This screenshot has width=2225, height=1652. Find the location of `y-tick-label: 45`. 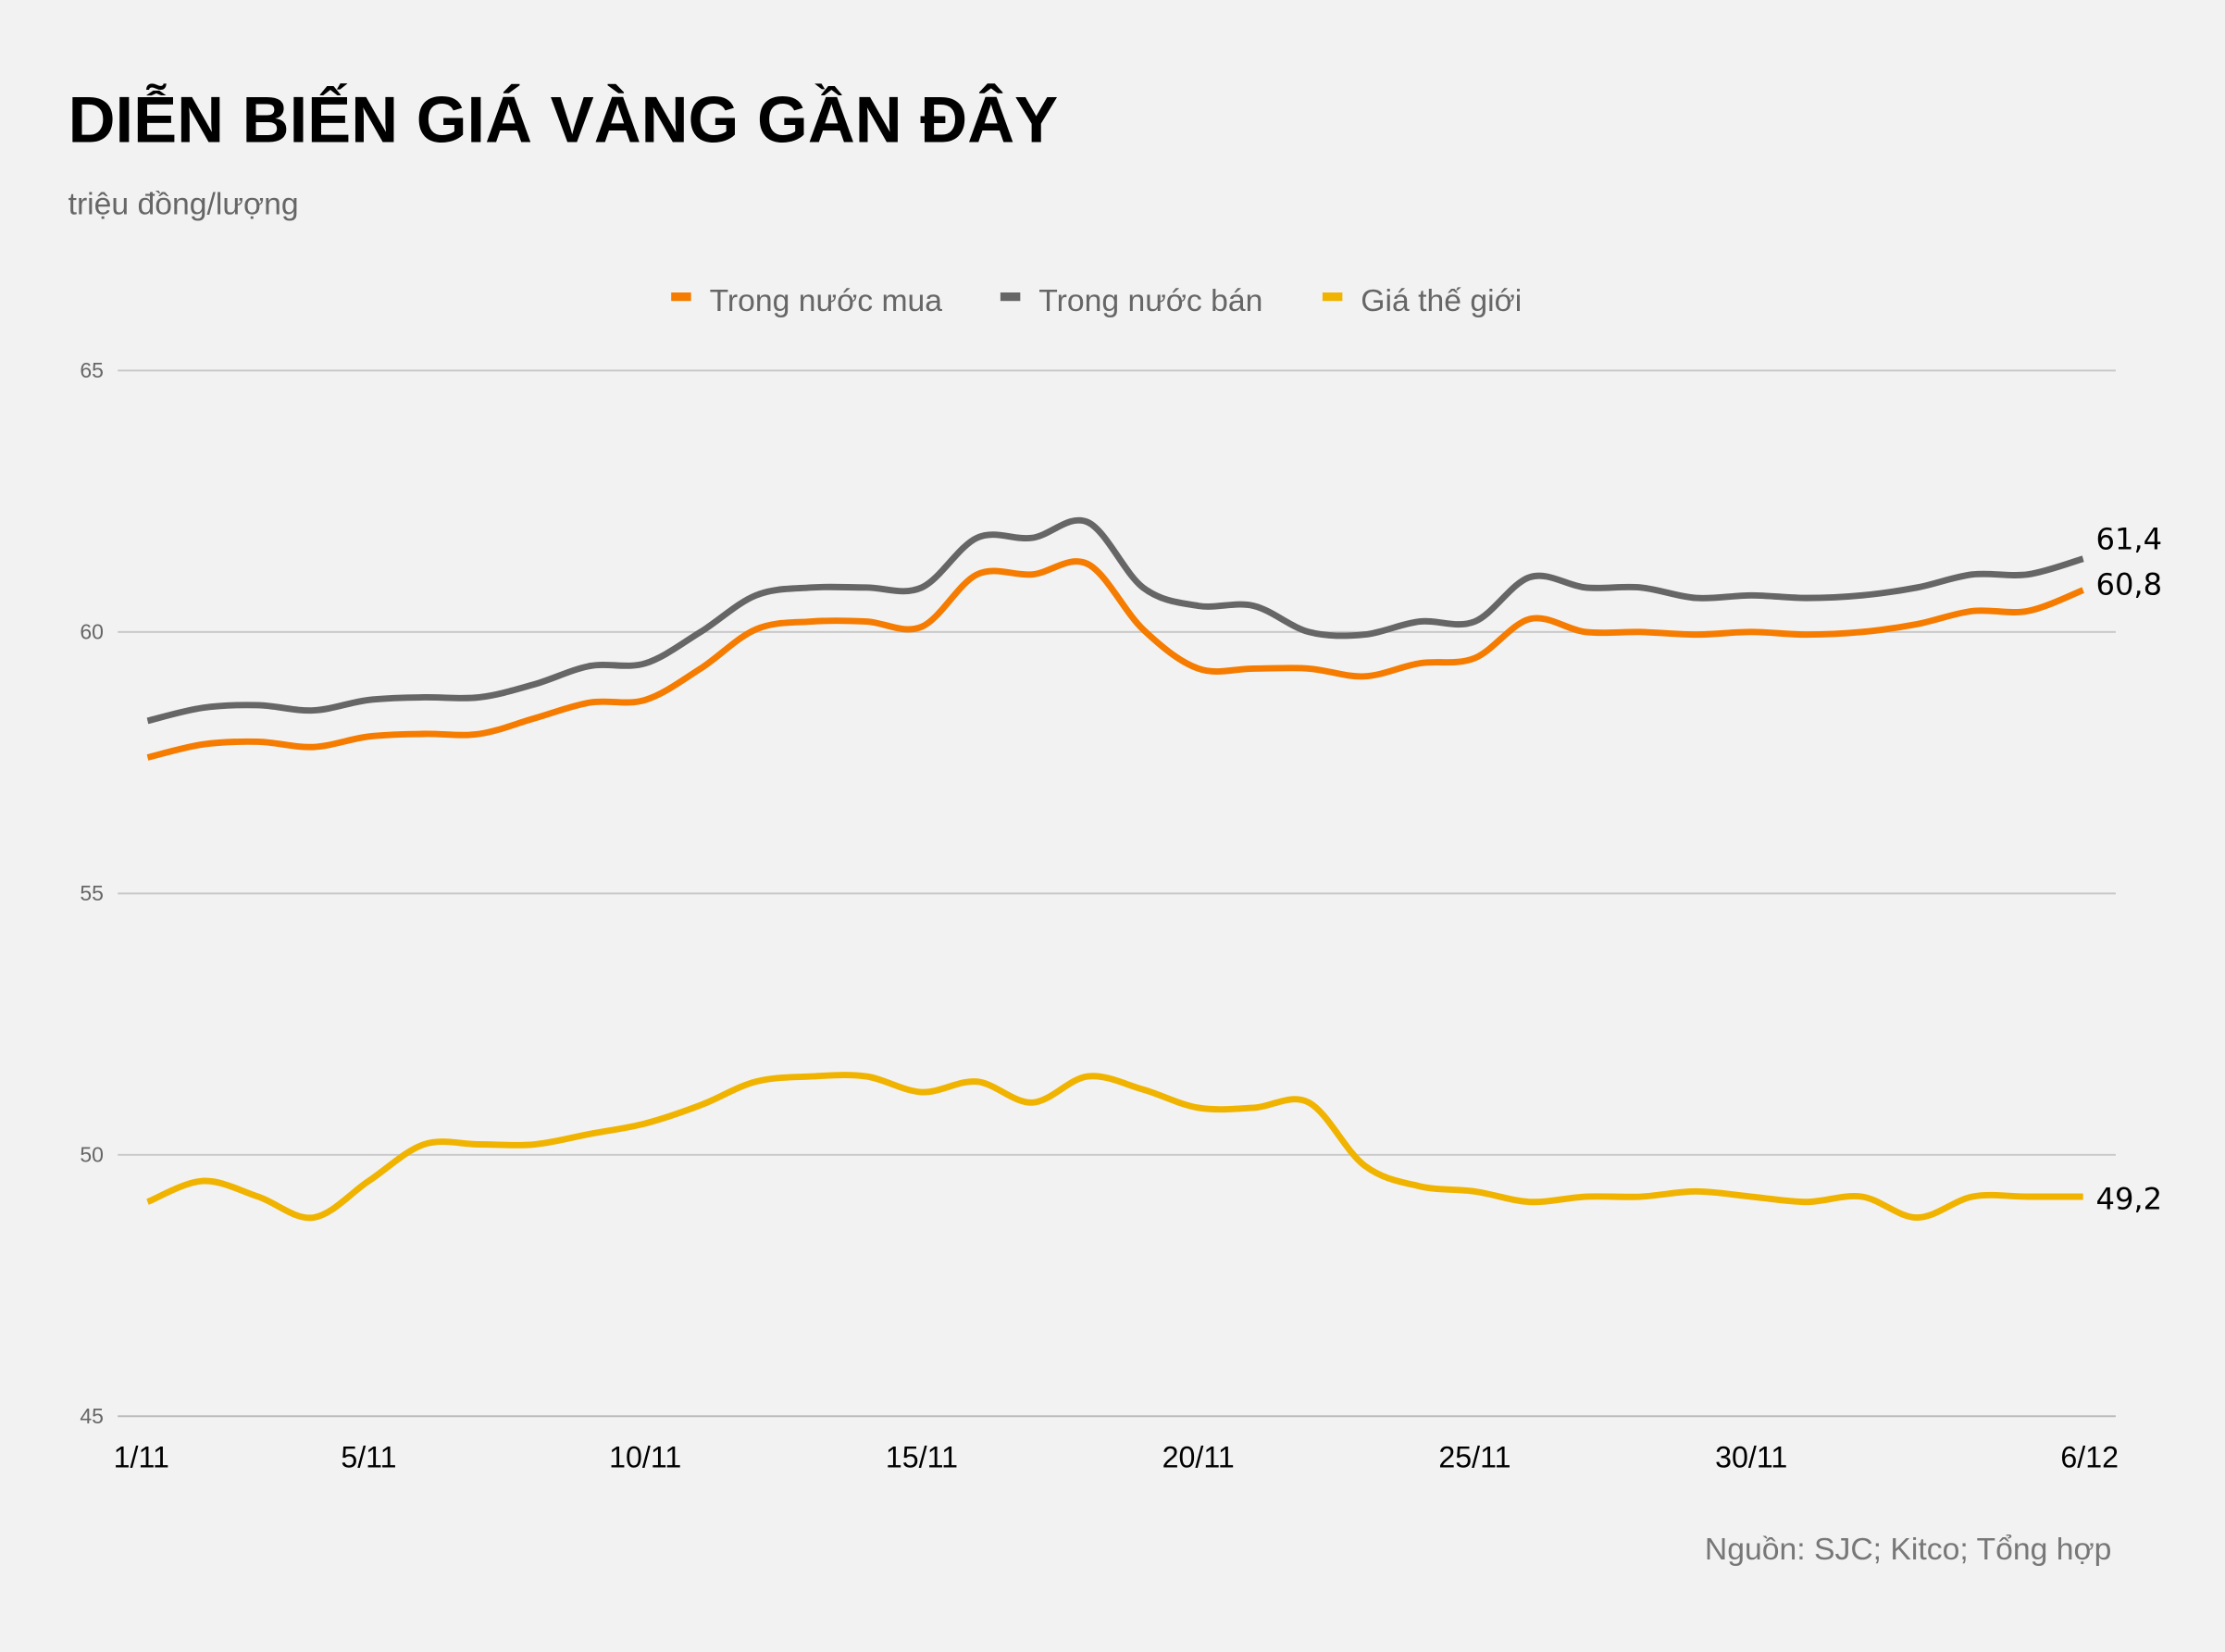

y-tick-label: 45 is located at coordinates (92, 1416).